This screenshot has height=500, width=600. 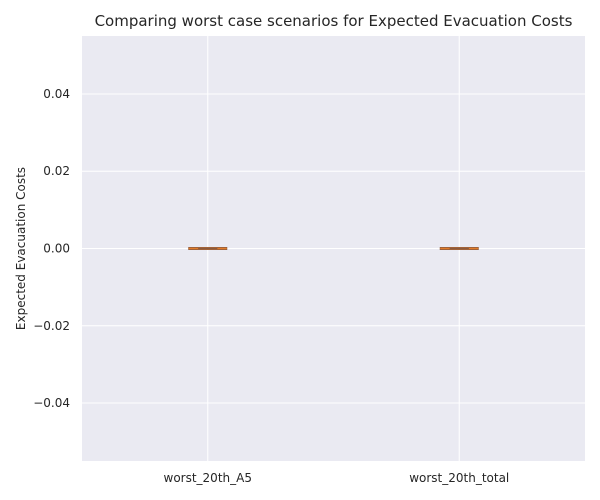 What do you see at coordinates (56, 94) in the screenshot?
I see `y-tick-label: 0.04` at bounding box center [56, 94].